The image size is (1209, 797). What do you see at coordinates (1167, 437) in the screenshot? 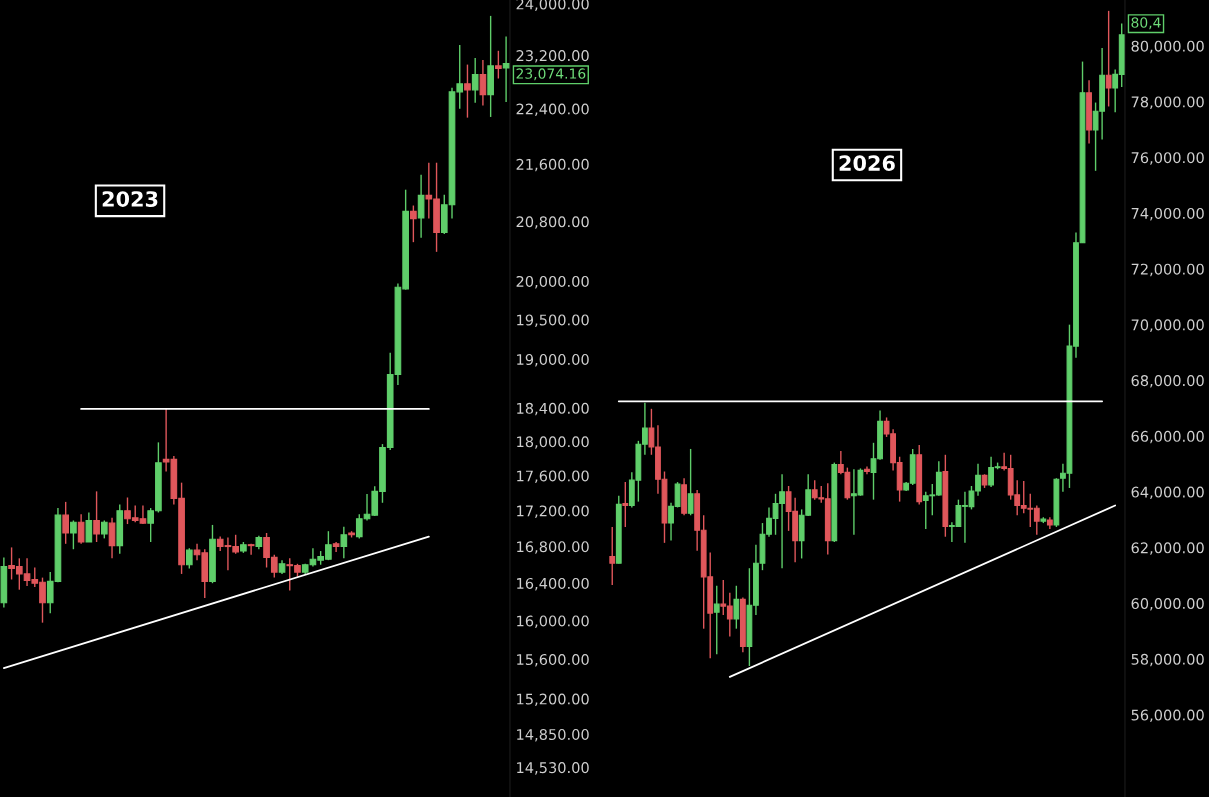
I see `y-tick-label: 66,000.00` at bounding box center [1167, 437].